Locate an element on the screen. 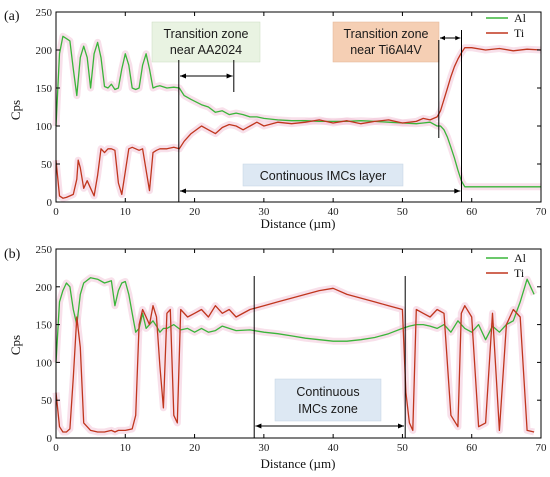 The height and width of the screenshot is (477, 550). annotation-imcs-layer-text: Continuous IMCs layer is located at coordinates (323, 176).